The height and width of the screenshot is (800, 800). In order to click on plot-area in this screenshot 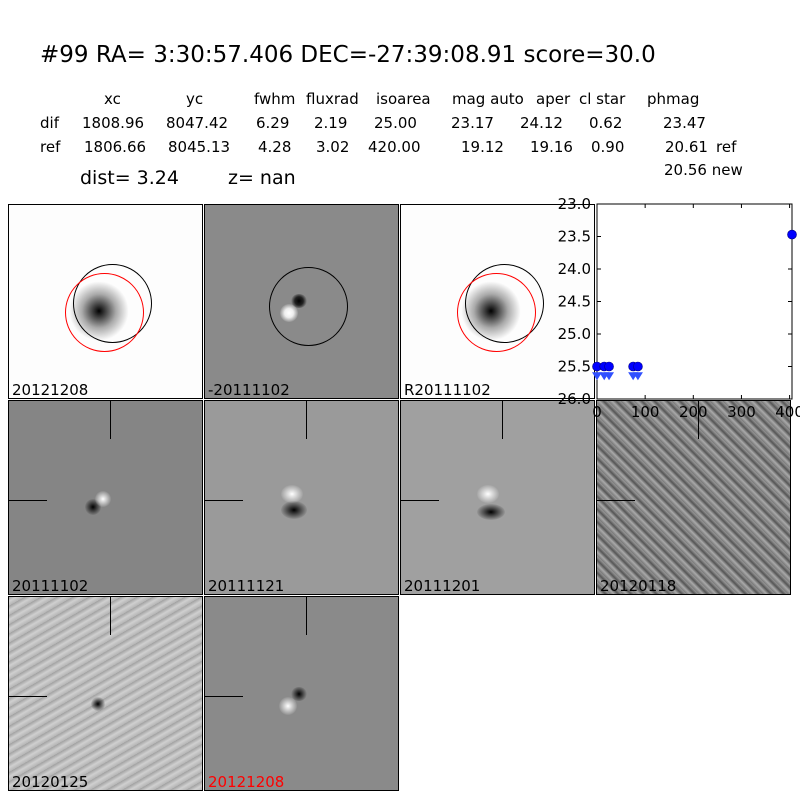, I will do `click(694, 301)`.